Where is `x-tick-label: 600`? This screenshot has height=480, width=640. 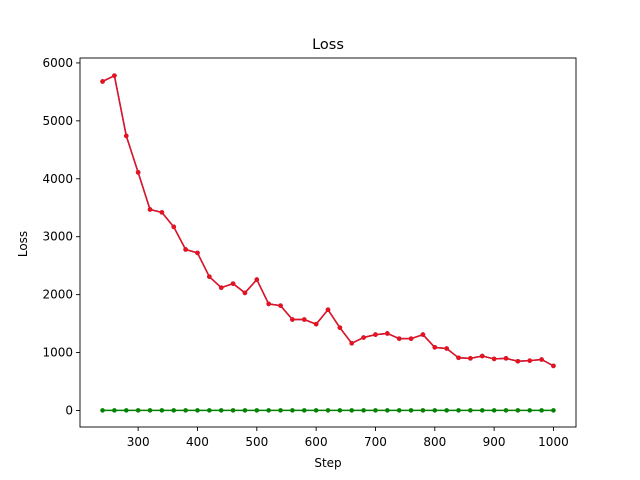 x-tick-label: 600 is located at coordinates (316, 442).